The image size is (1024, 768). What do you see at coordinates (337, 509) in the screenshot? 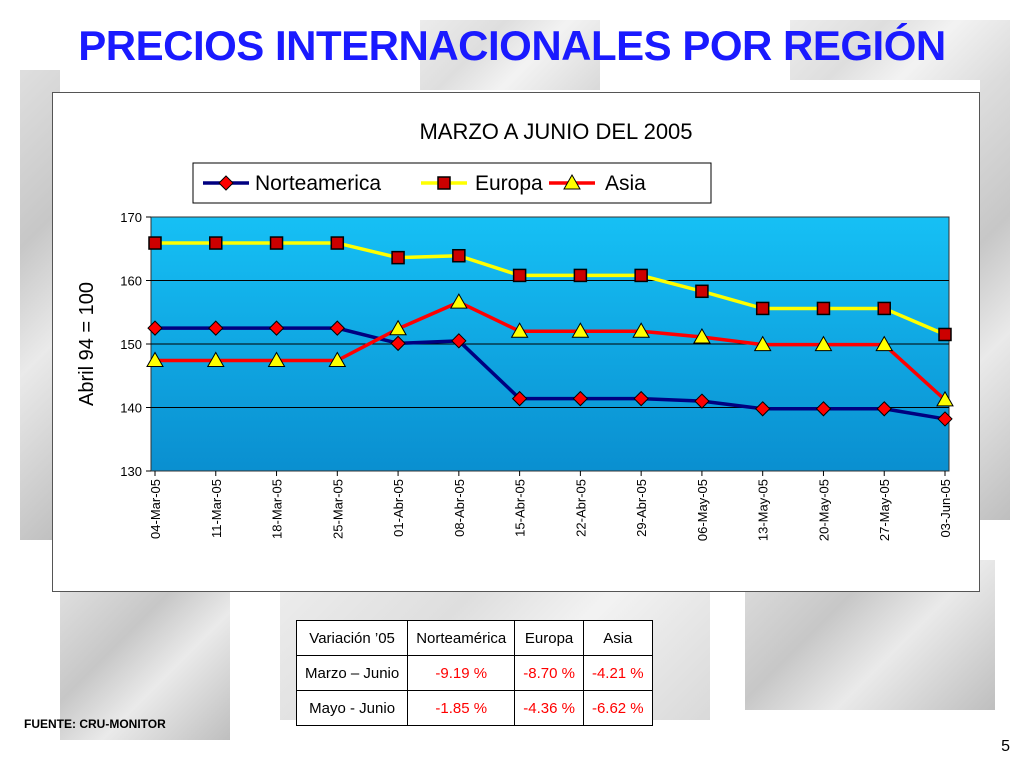
I see `x-tick-label: 25-Mar-05` at bounding box center [337, 509].